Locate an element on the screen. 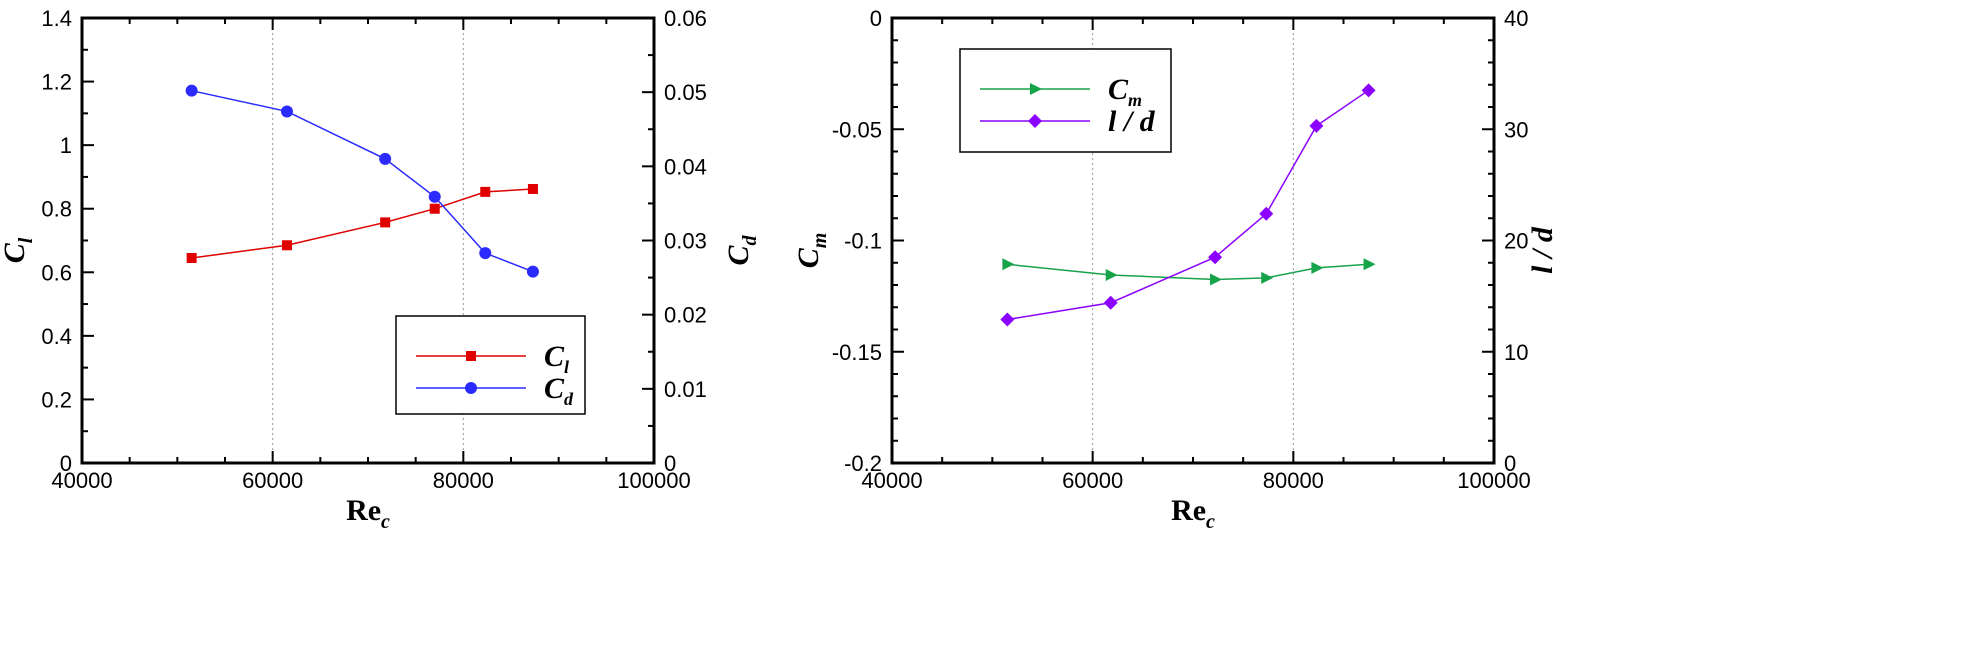  y-left-tick-label: 0.8 is located at coordinates (56, 209).